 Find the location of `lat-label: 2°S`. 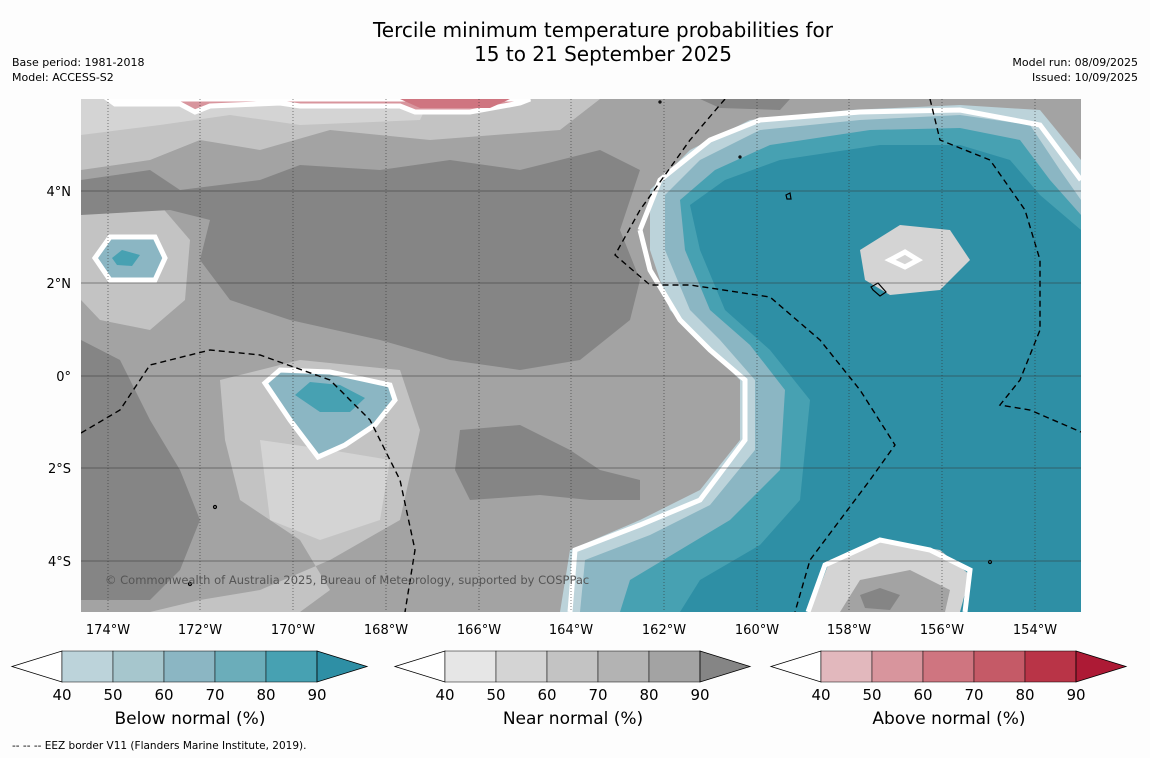

lat-label: 2°S is located at coordinates (59, 469).